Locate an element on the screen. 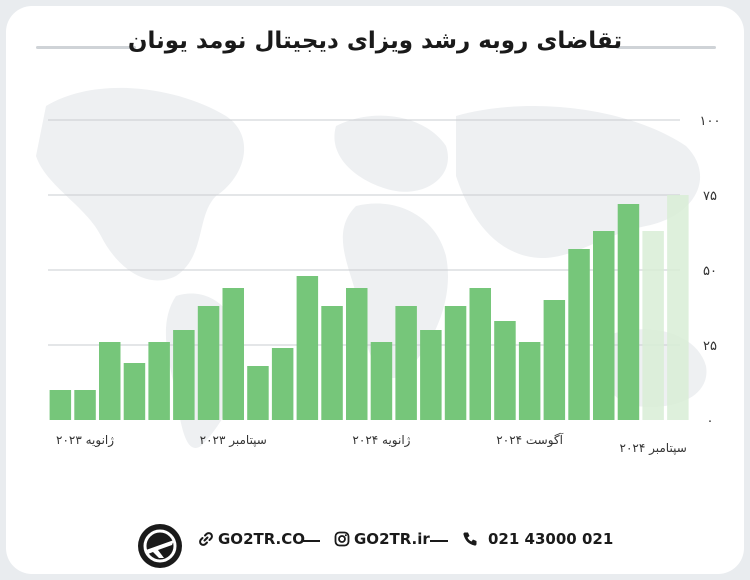  chart-title: تقاضای روبه رشد ویزای دیجیتال نومد یونان is located at coordinates (375, 41).